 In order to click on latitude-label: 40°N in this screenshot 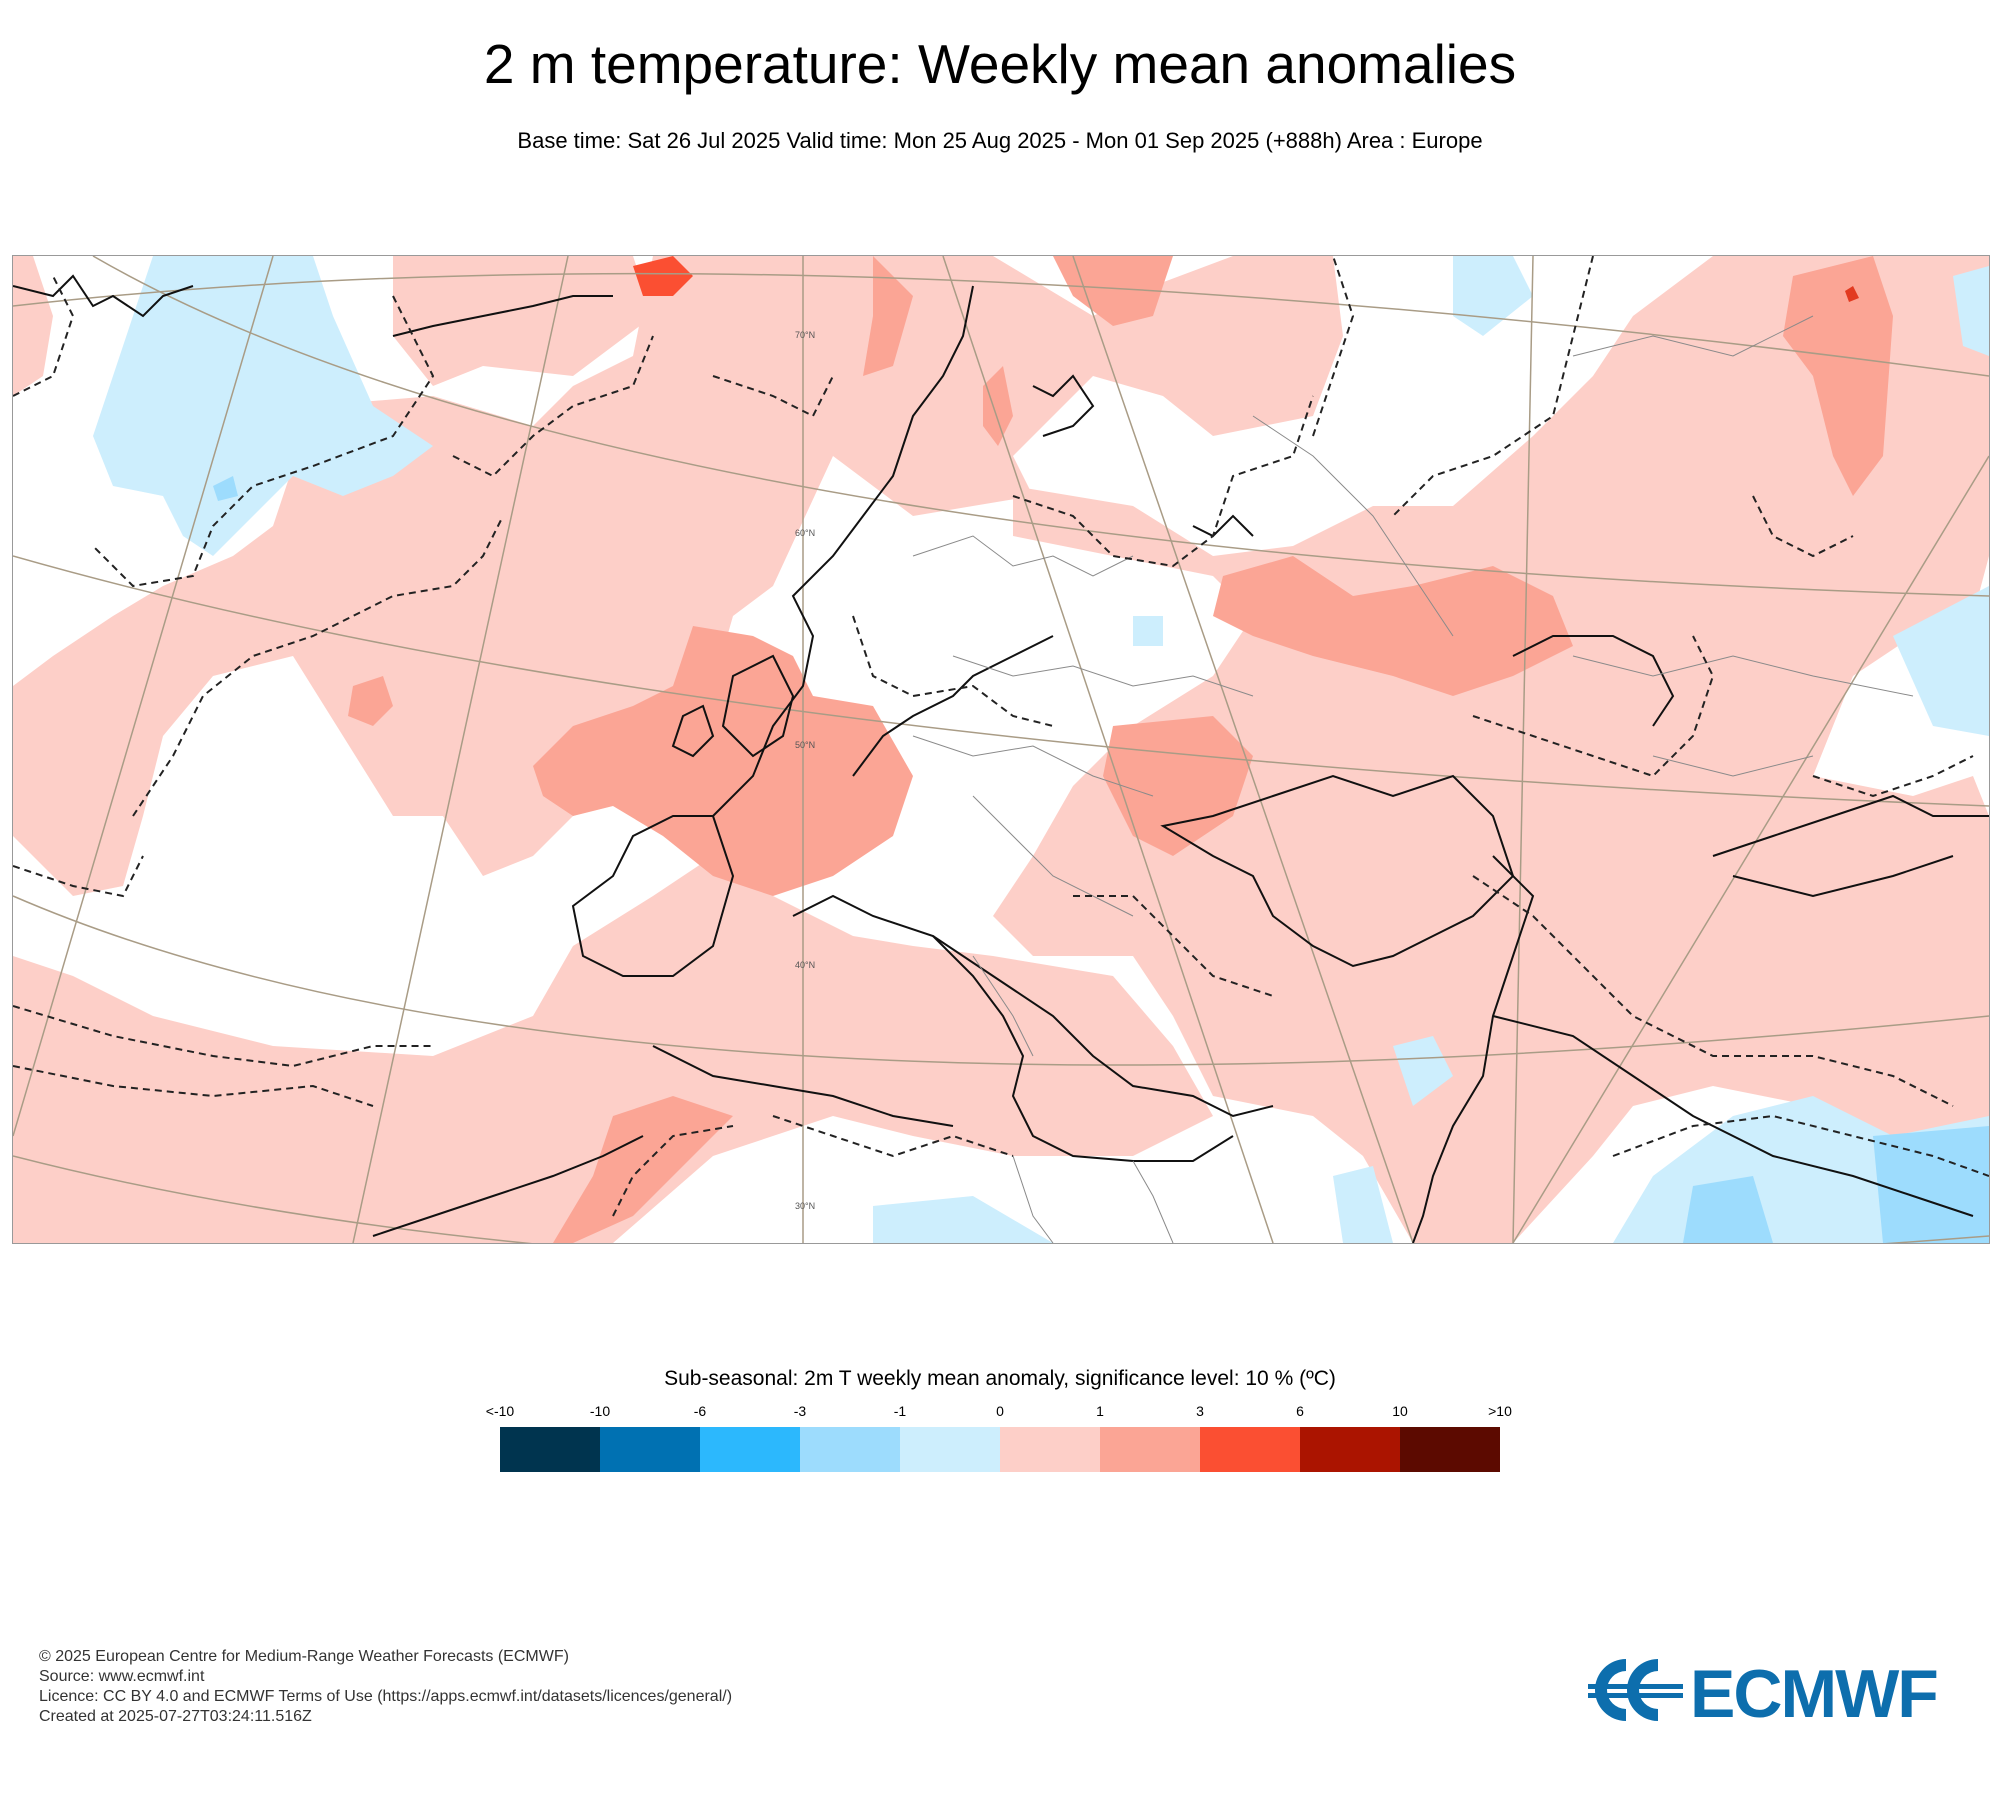, I will do `click(805, 965)`.